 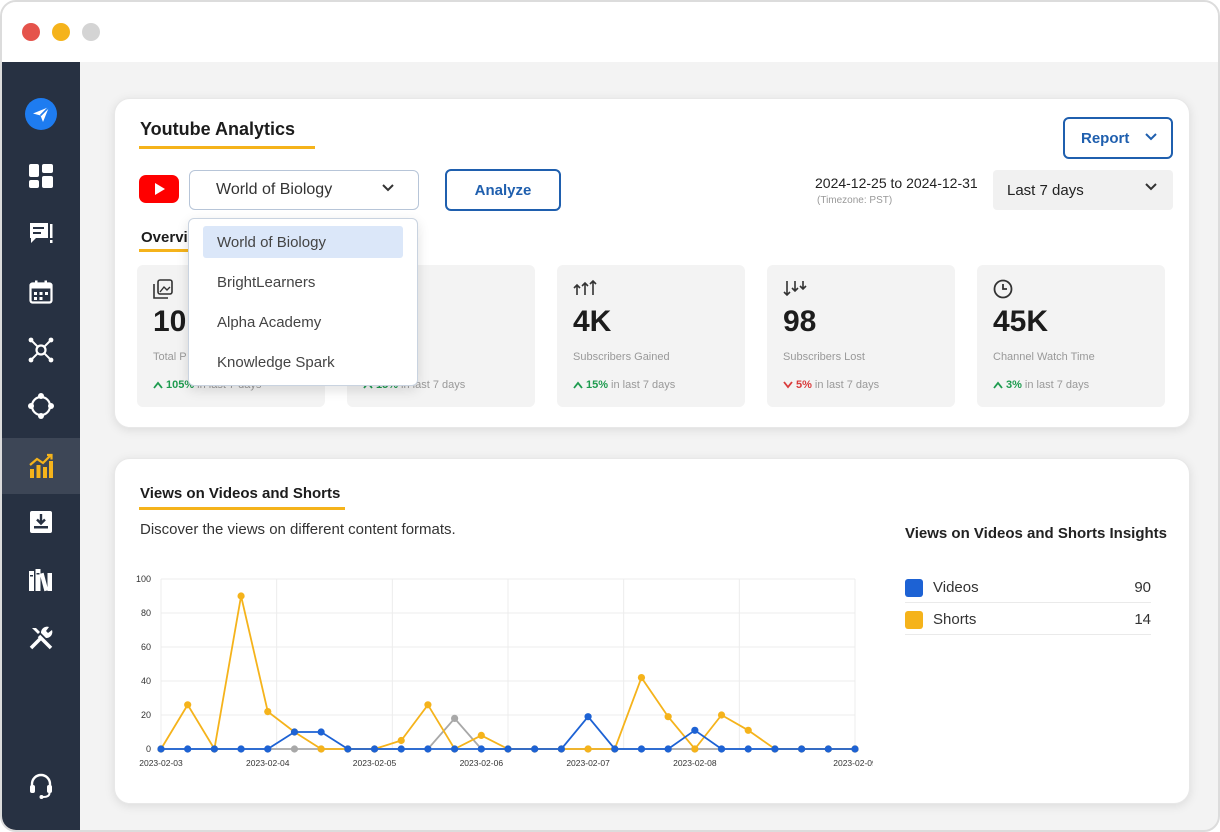 What do you see at coordinates (143, 579) in the screenshot?
I see `y-tick-label: 100` at bounding box center [143, 579].